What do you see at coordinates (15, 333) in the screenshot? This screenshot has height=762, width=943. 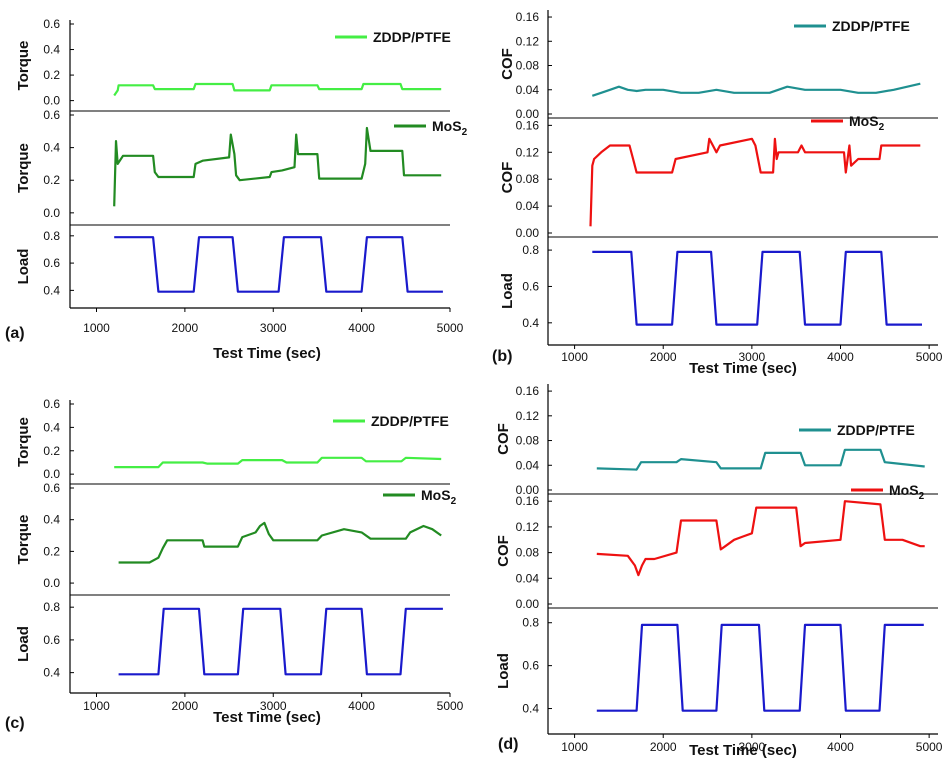 I see `panel-label: (a)` at bounding box center [15, 333].